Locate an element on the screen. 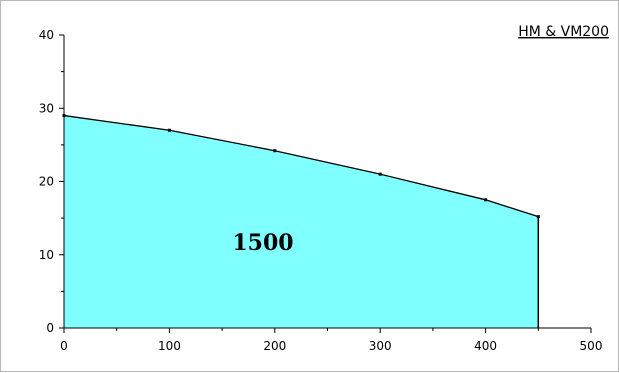 Image resolution: width=619 pixels, height=373 pixels. y-tick-label: 20 is located at coordinates (46, 182).